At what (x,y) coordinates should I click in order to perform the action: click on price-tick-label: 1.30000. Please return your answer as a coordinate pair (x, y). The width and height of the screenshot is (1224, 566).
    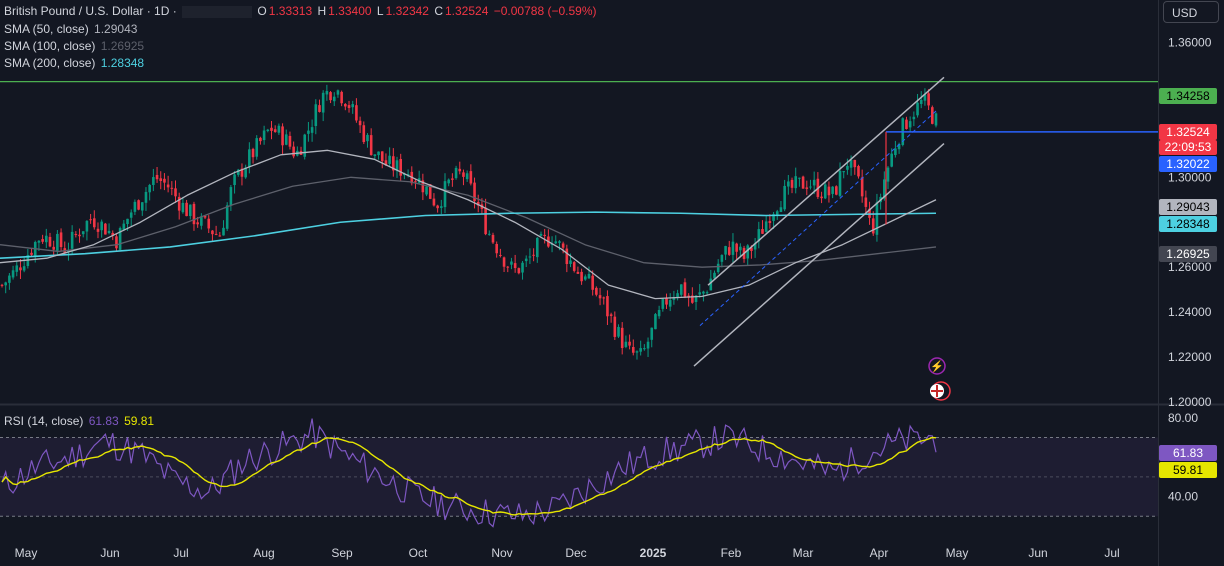
    Looking at the image, I should click on (1190, 177).